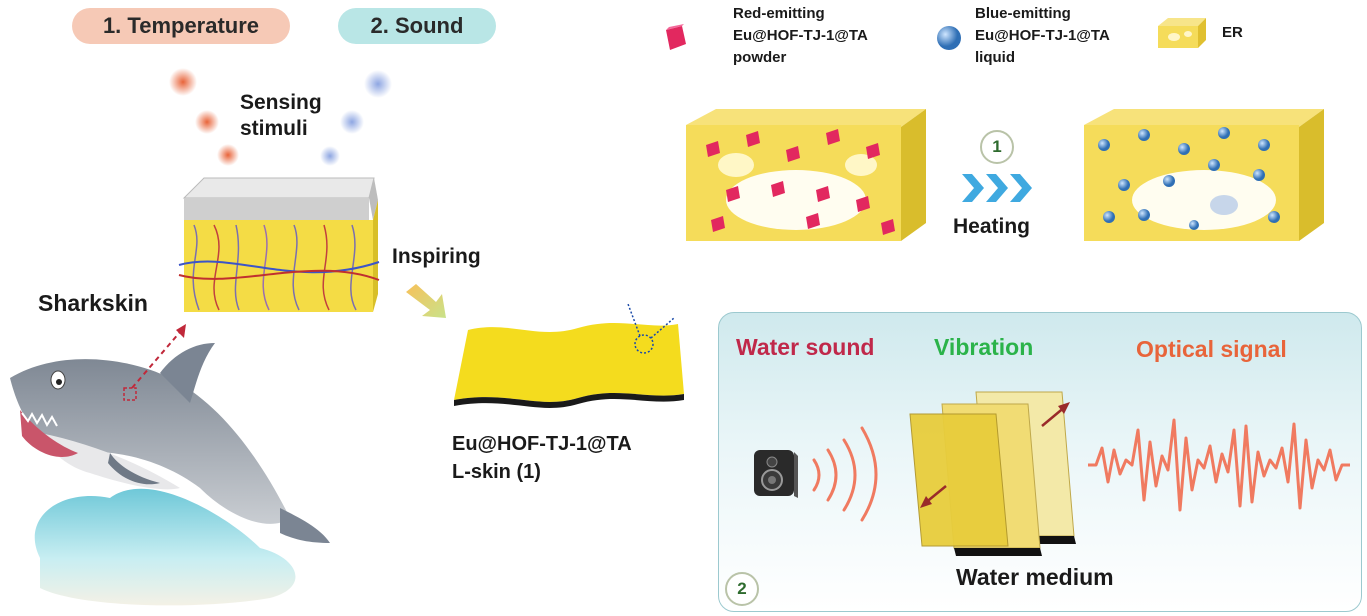  I want to click on er-block-icon, so click(1182, 33).